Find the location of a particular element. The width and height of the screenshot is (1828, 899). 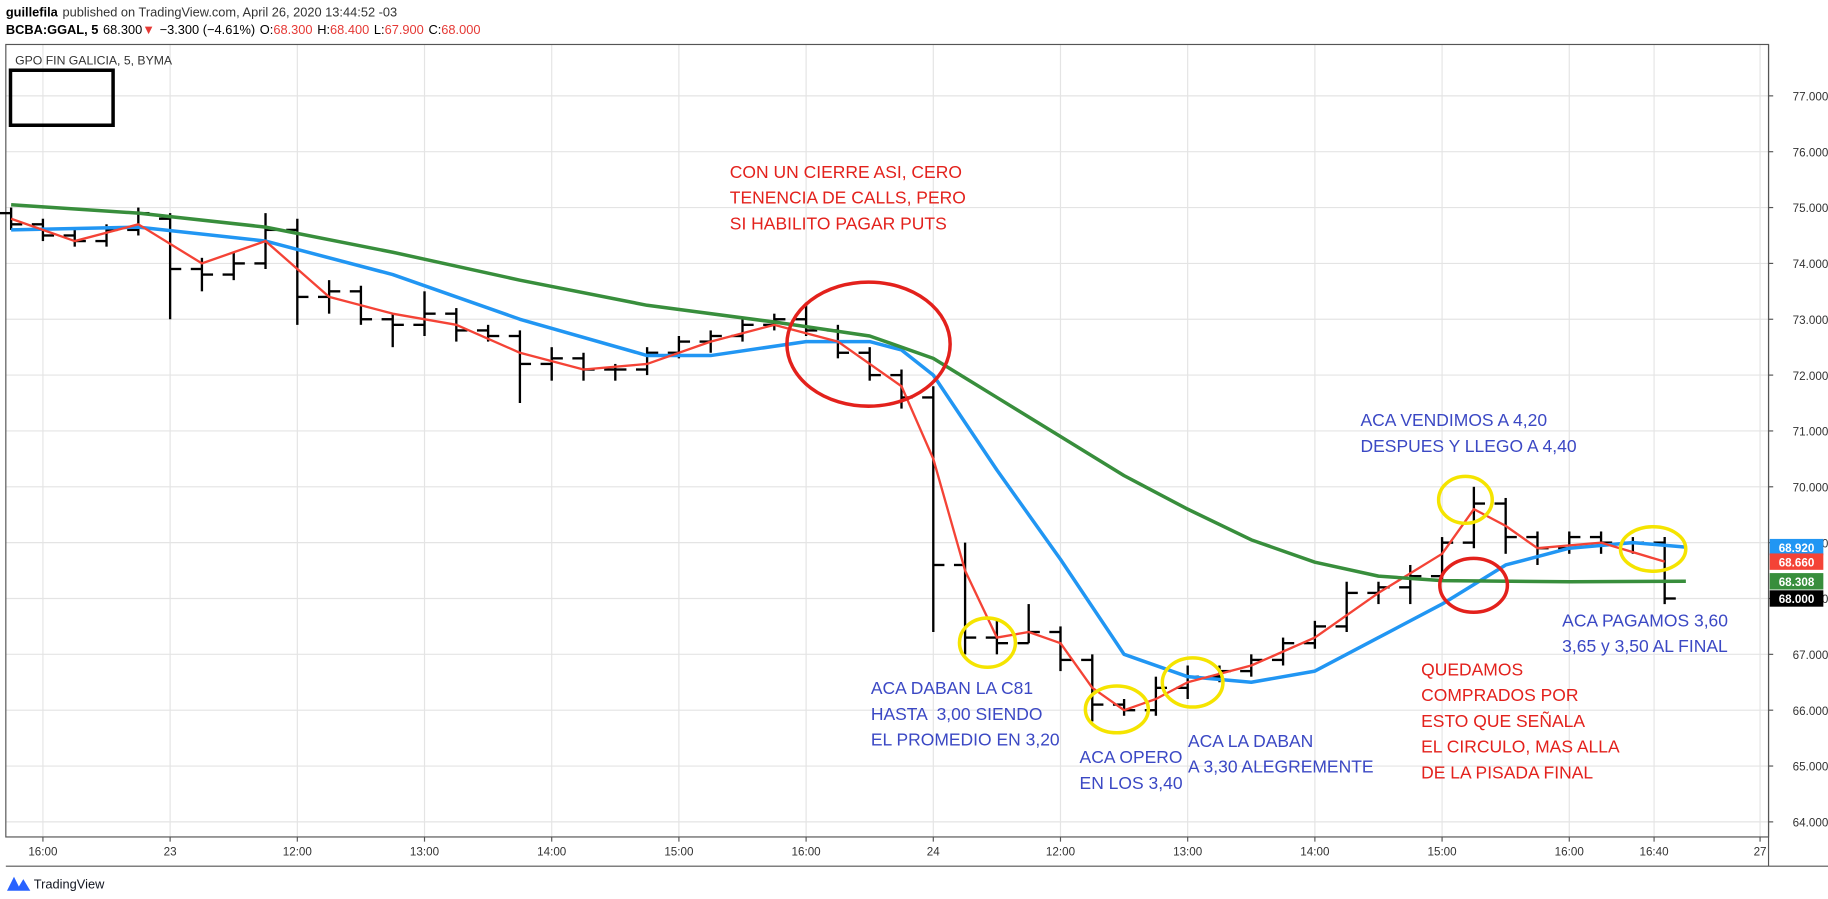

change: −3.300 (−4.61%) is located at coordinates (207, 29).